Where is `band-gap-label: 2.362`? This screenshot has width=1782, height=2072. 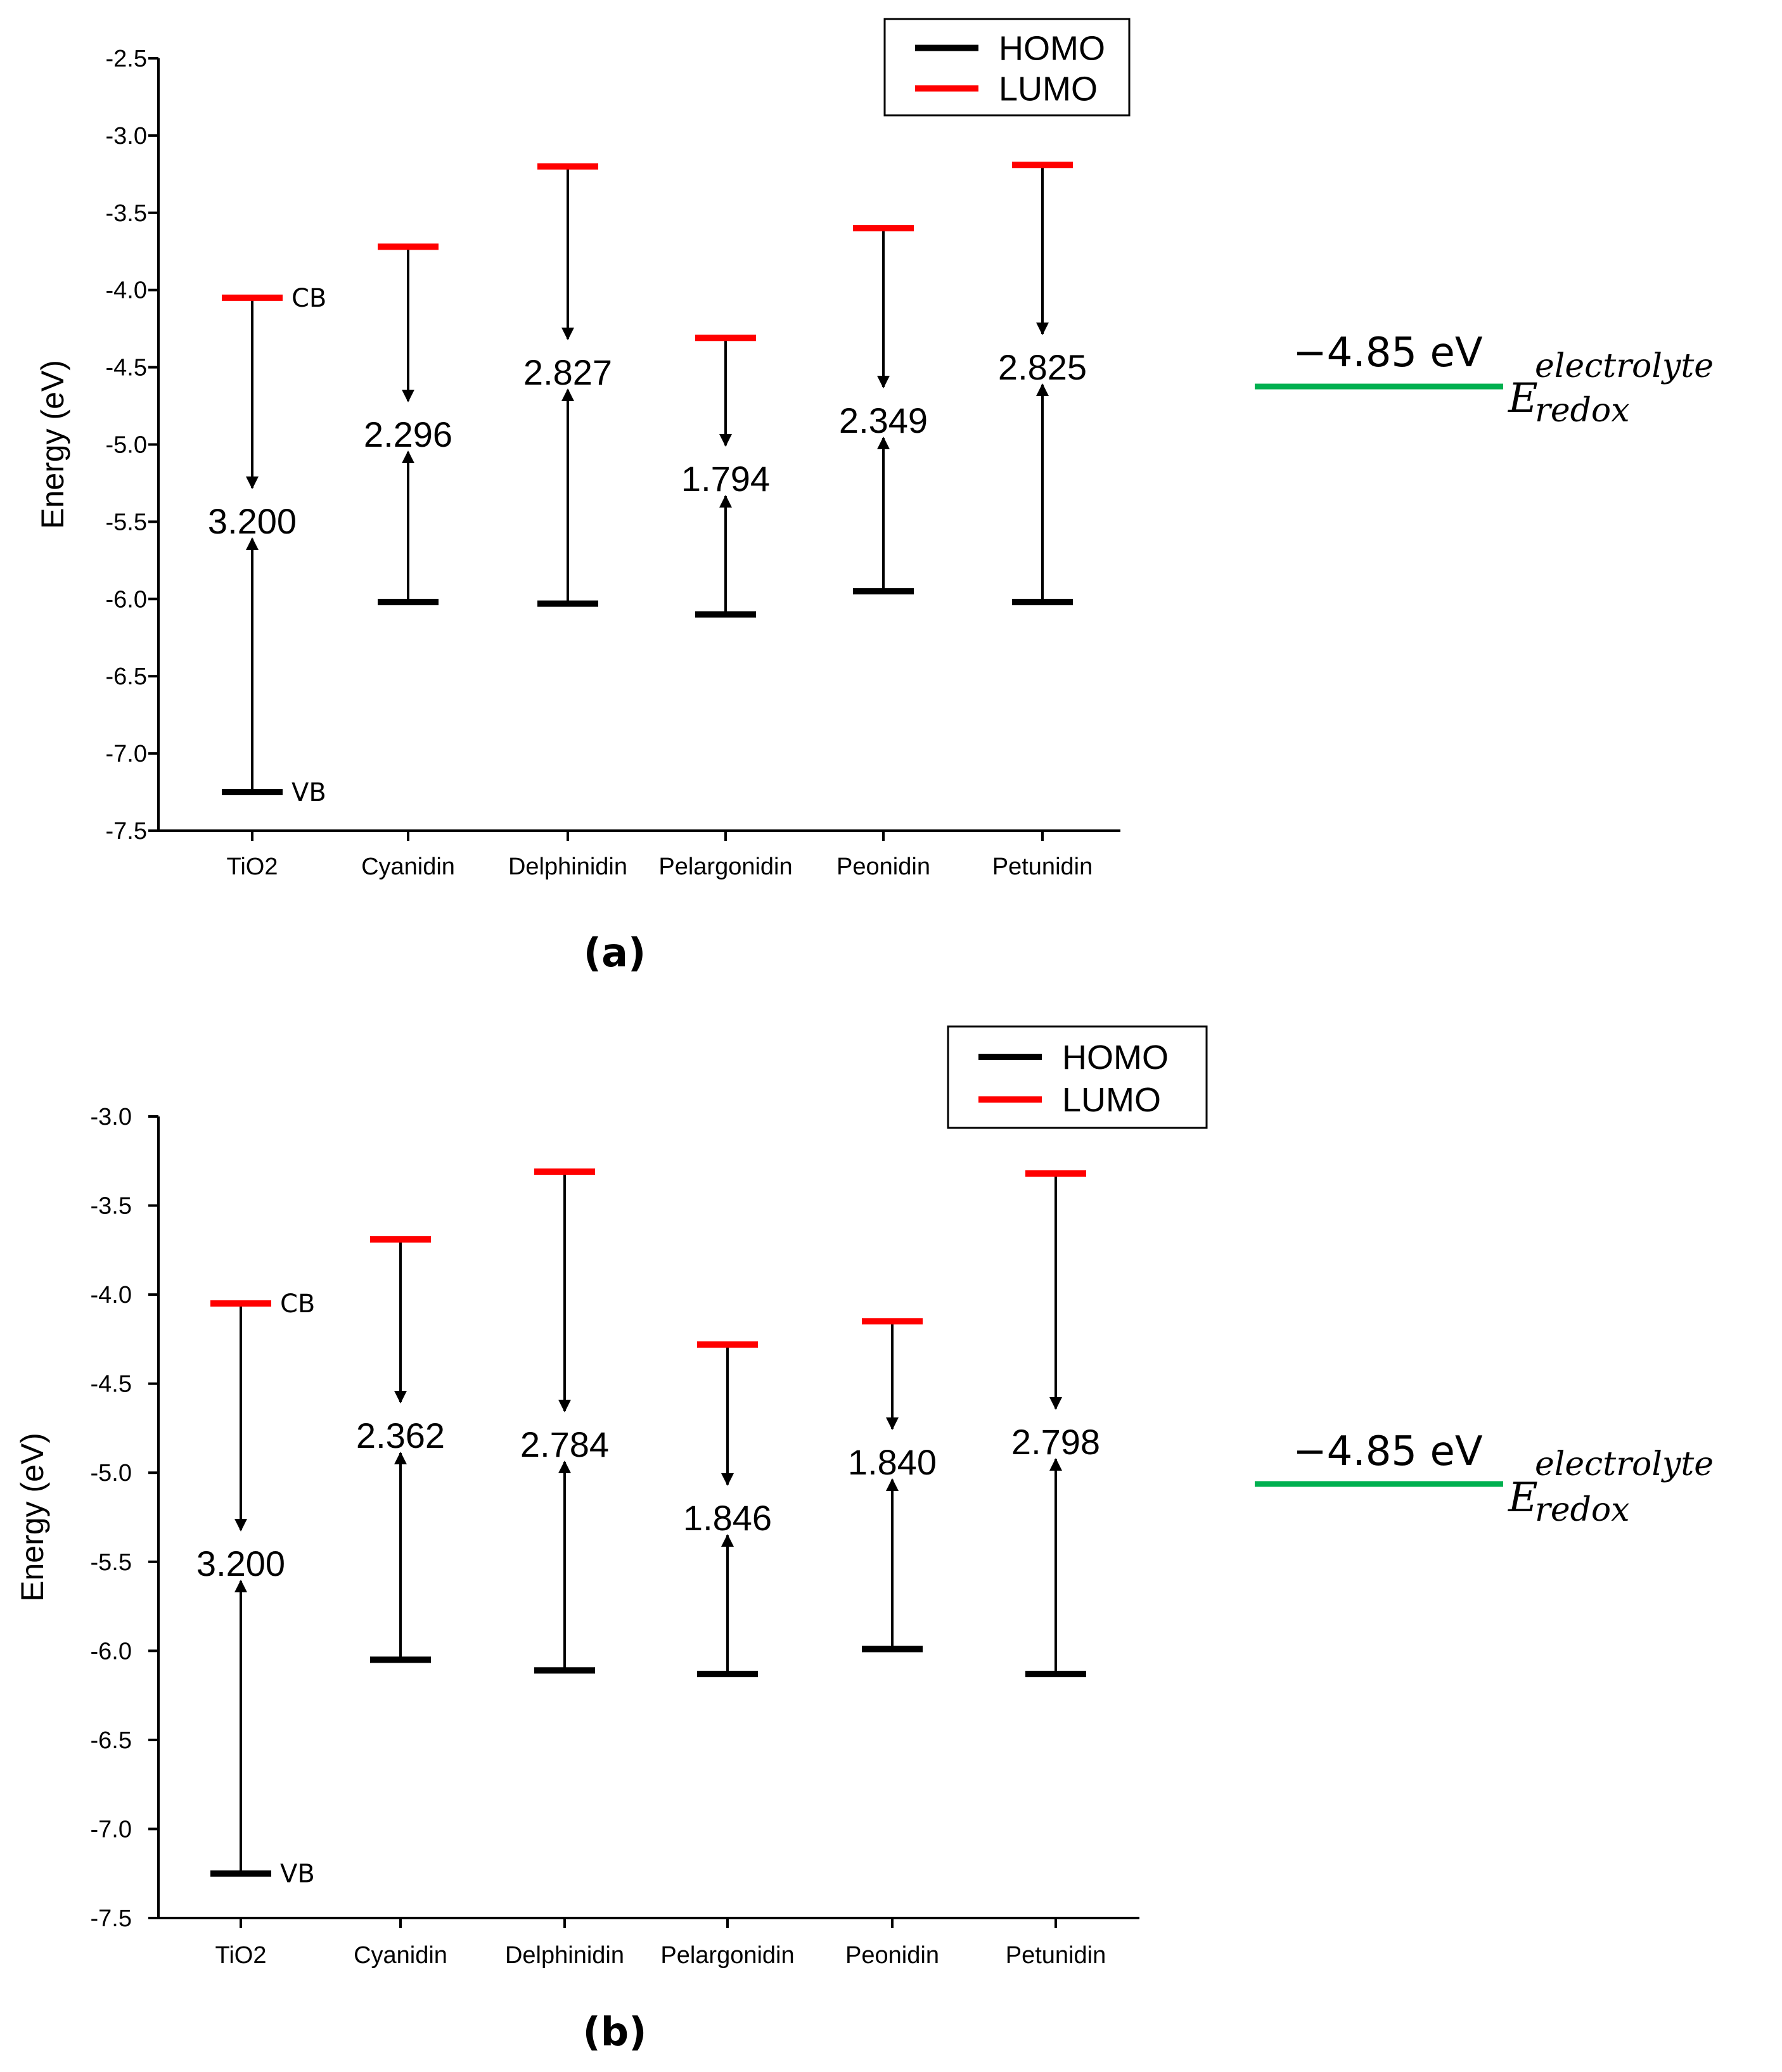 band-gap-label: 2.362 is located at coordinates (400, 1435).